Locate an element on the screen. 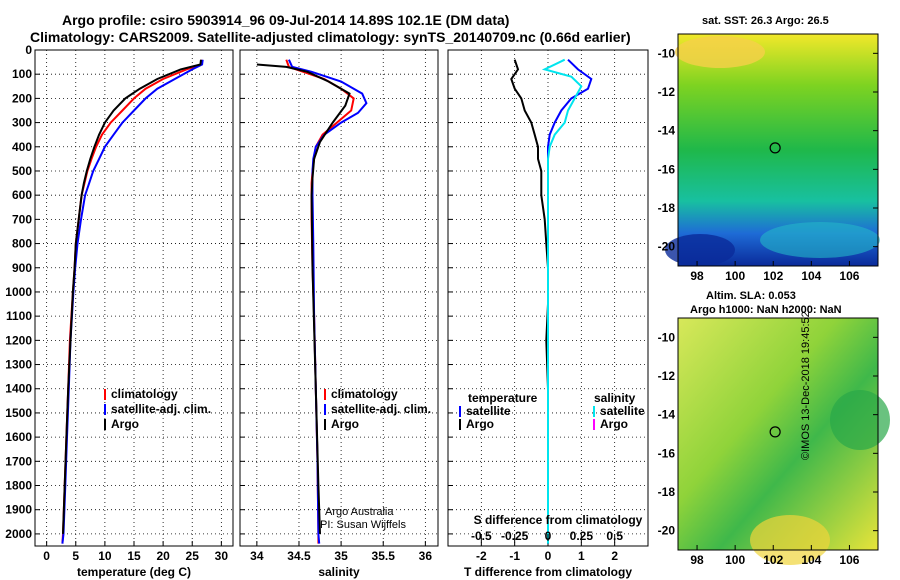 This screenshot has height=580, width=900. sst-map-axes: 98 100 102 104 106 -10 -12 -14 -16 -18 -20 is located at coordinates (768, 164).